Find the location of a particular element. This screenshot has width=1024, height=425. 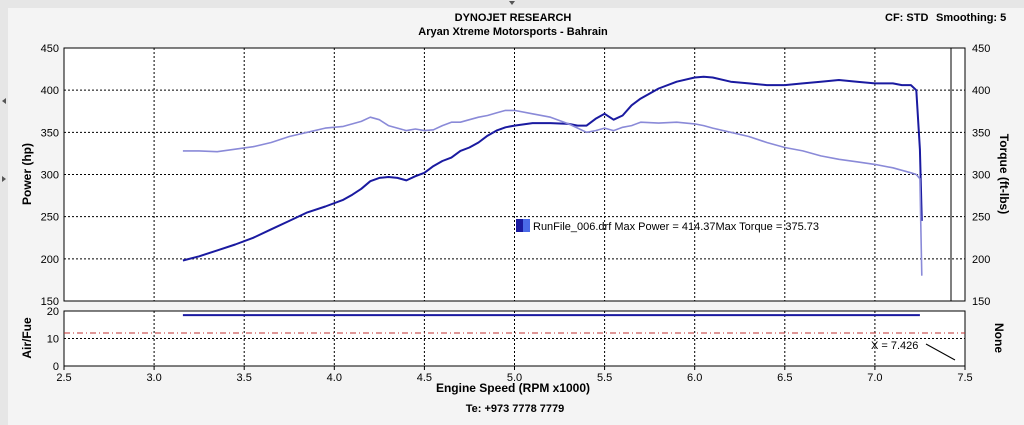

y-tick-label-torque: 450 is located at coordinates (981, 49).